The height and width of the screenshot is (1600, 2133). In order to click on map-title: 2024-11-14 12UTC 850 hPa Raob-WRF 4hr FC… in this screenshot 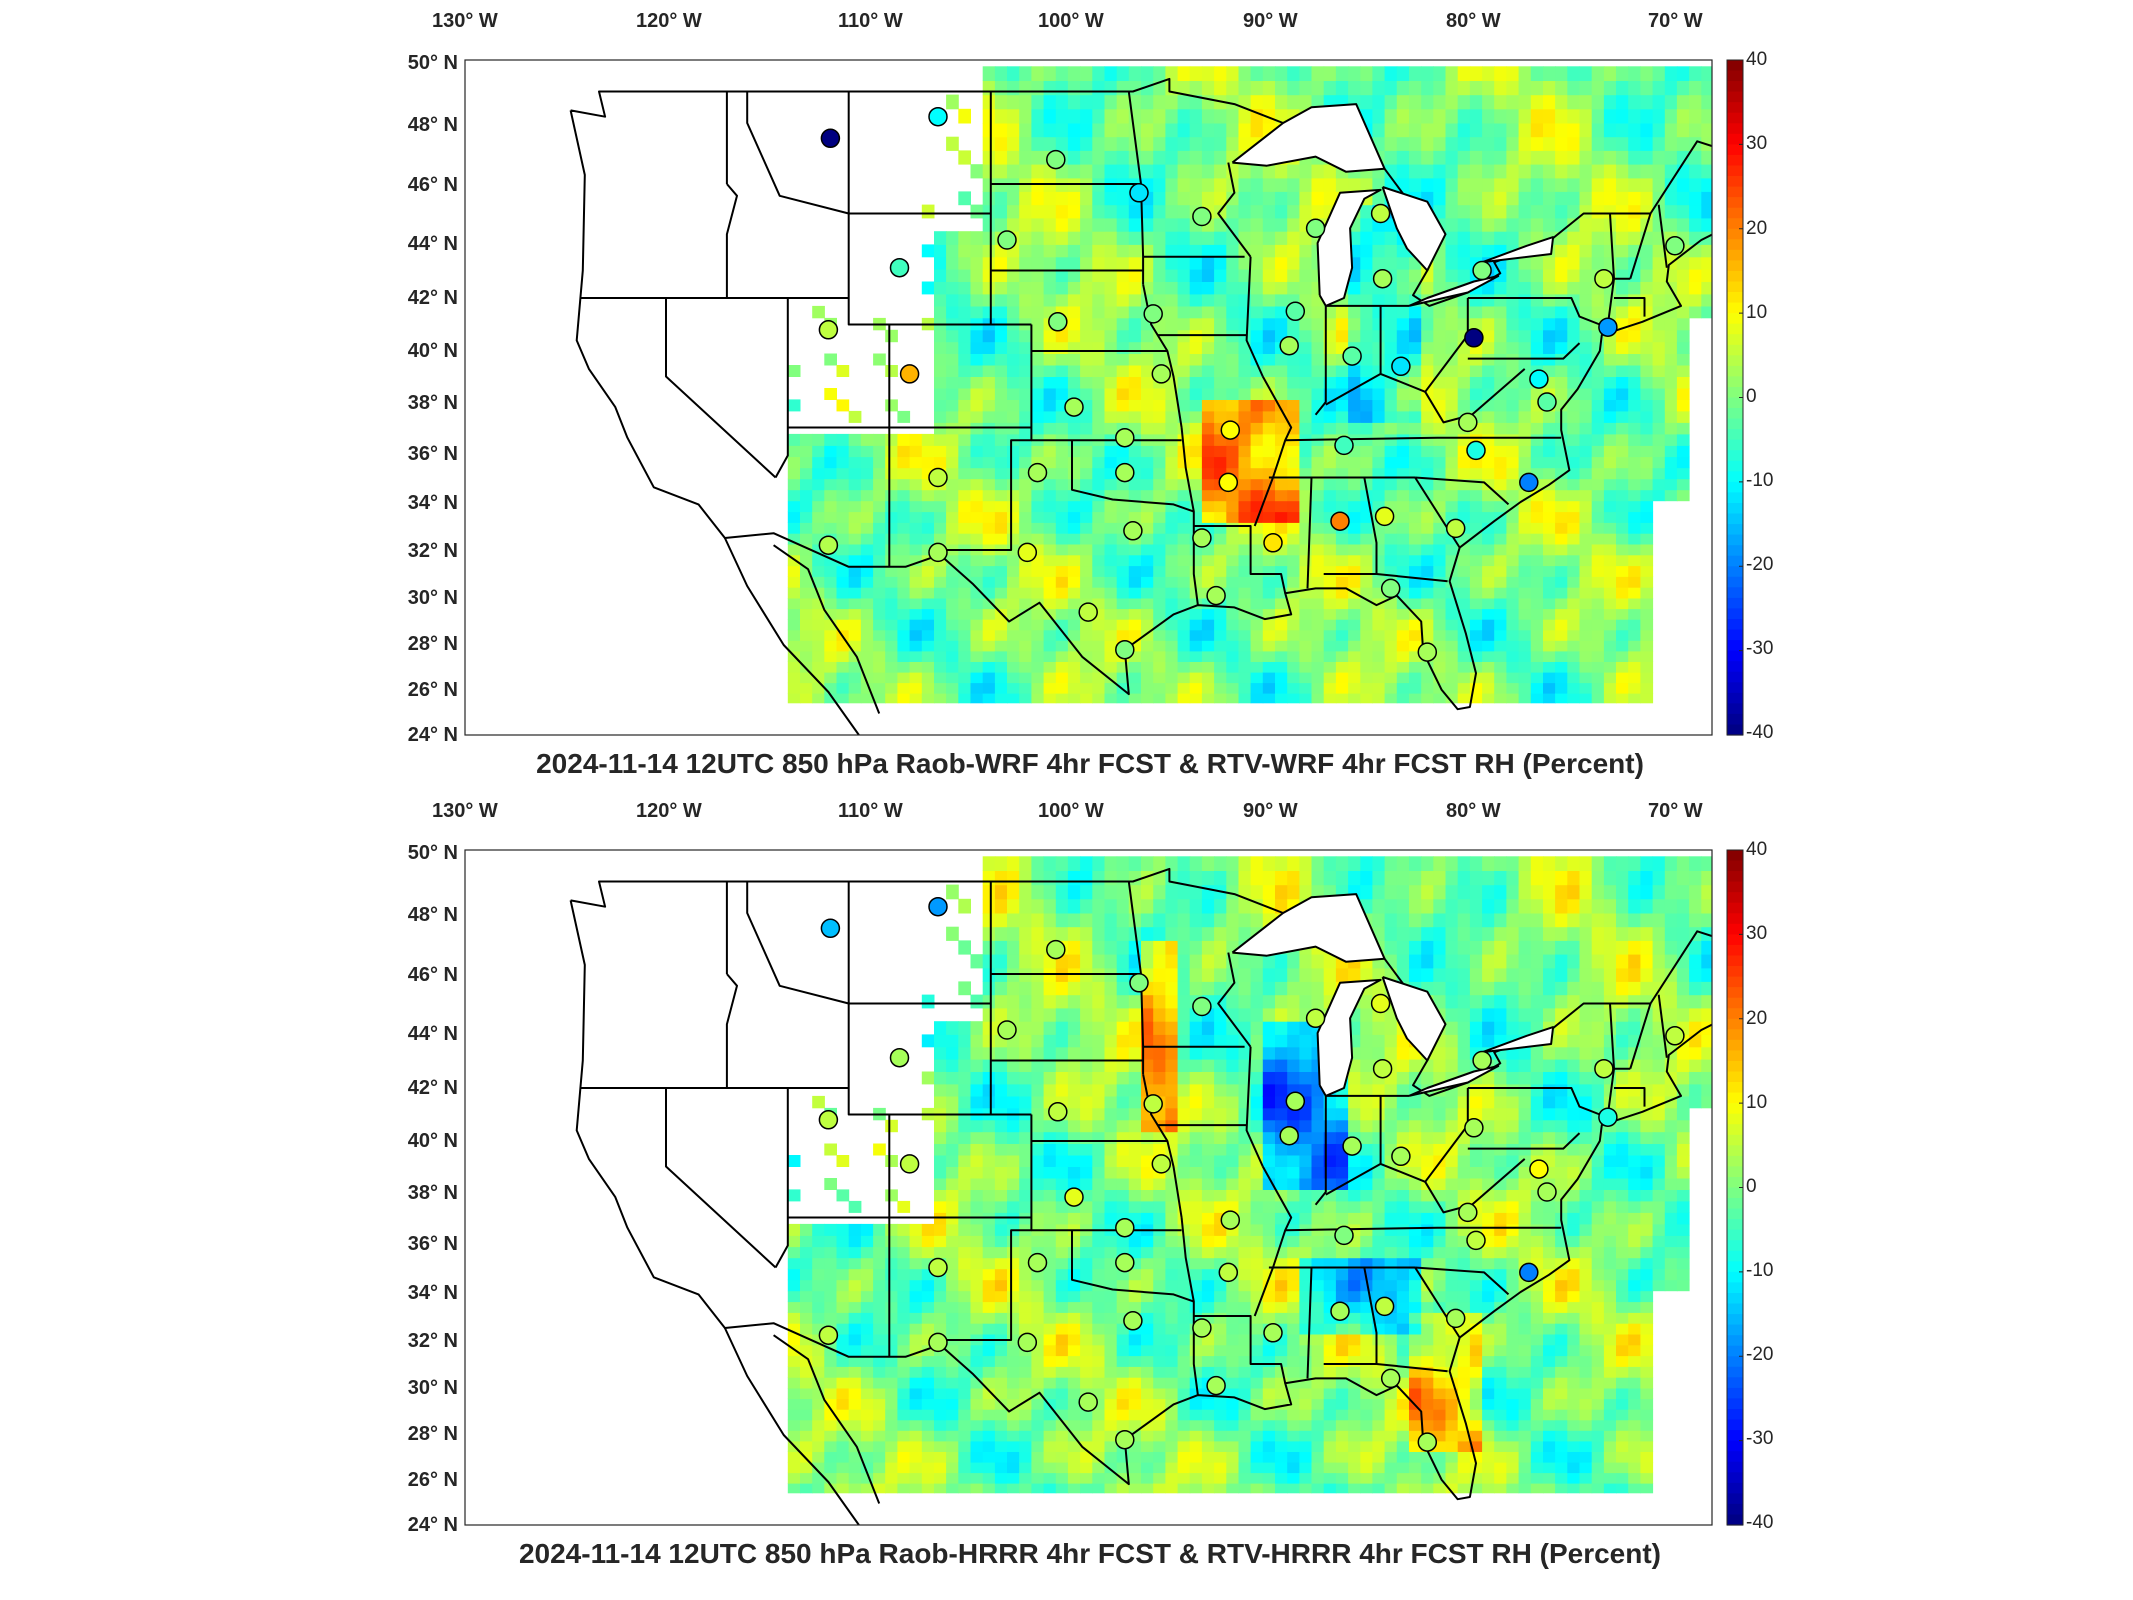, I will do `click(1090, 763)`.